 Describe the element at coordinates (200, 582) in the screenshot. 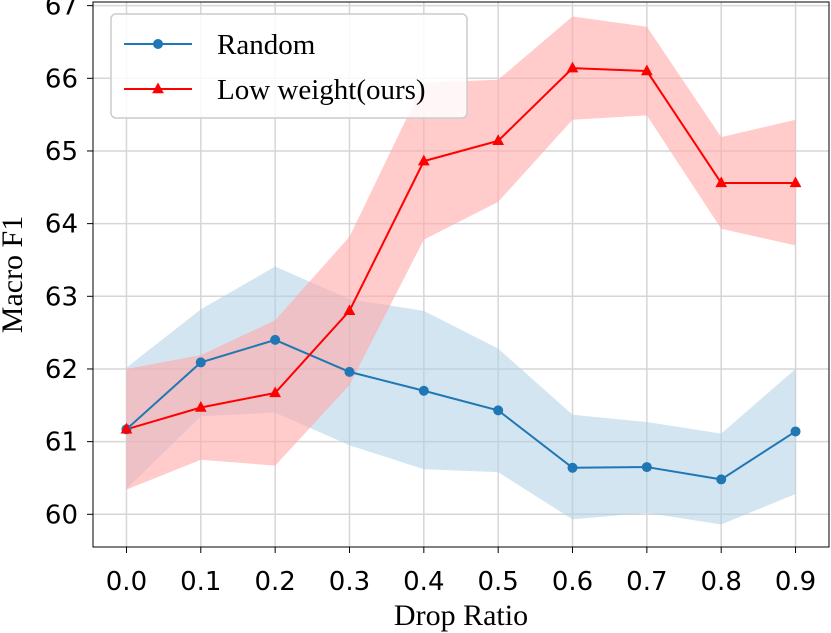

I see `x-tick-label: 0.1` at that location.